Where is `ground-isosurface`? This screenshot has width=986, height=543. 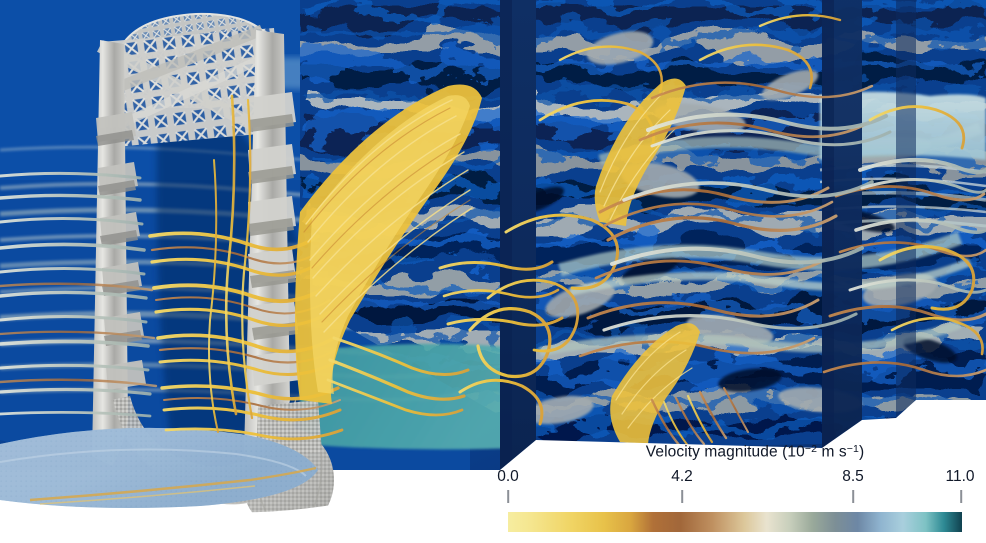 ground-isosurface is located at coordinates (159, 467).